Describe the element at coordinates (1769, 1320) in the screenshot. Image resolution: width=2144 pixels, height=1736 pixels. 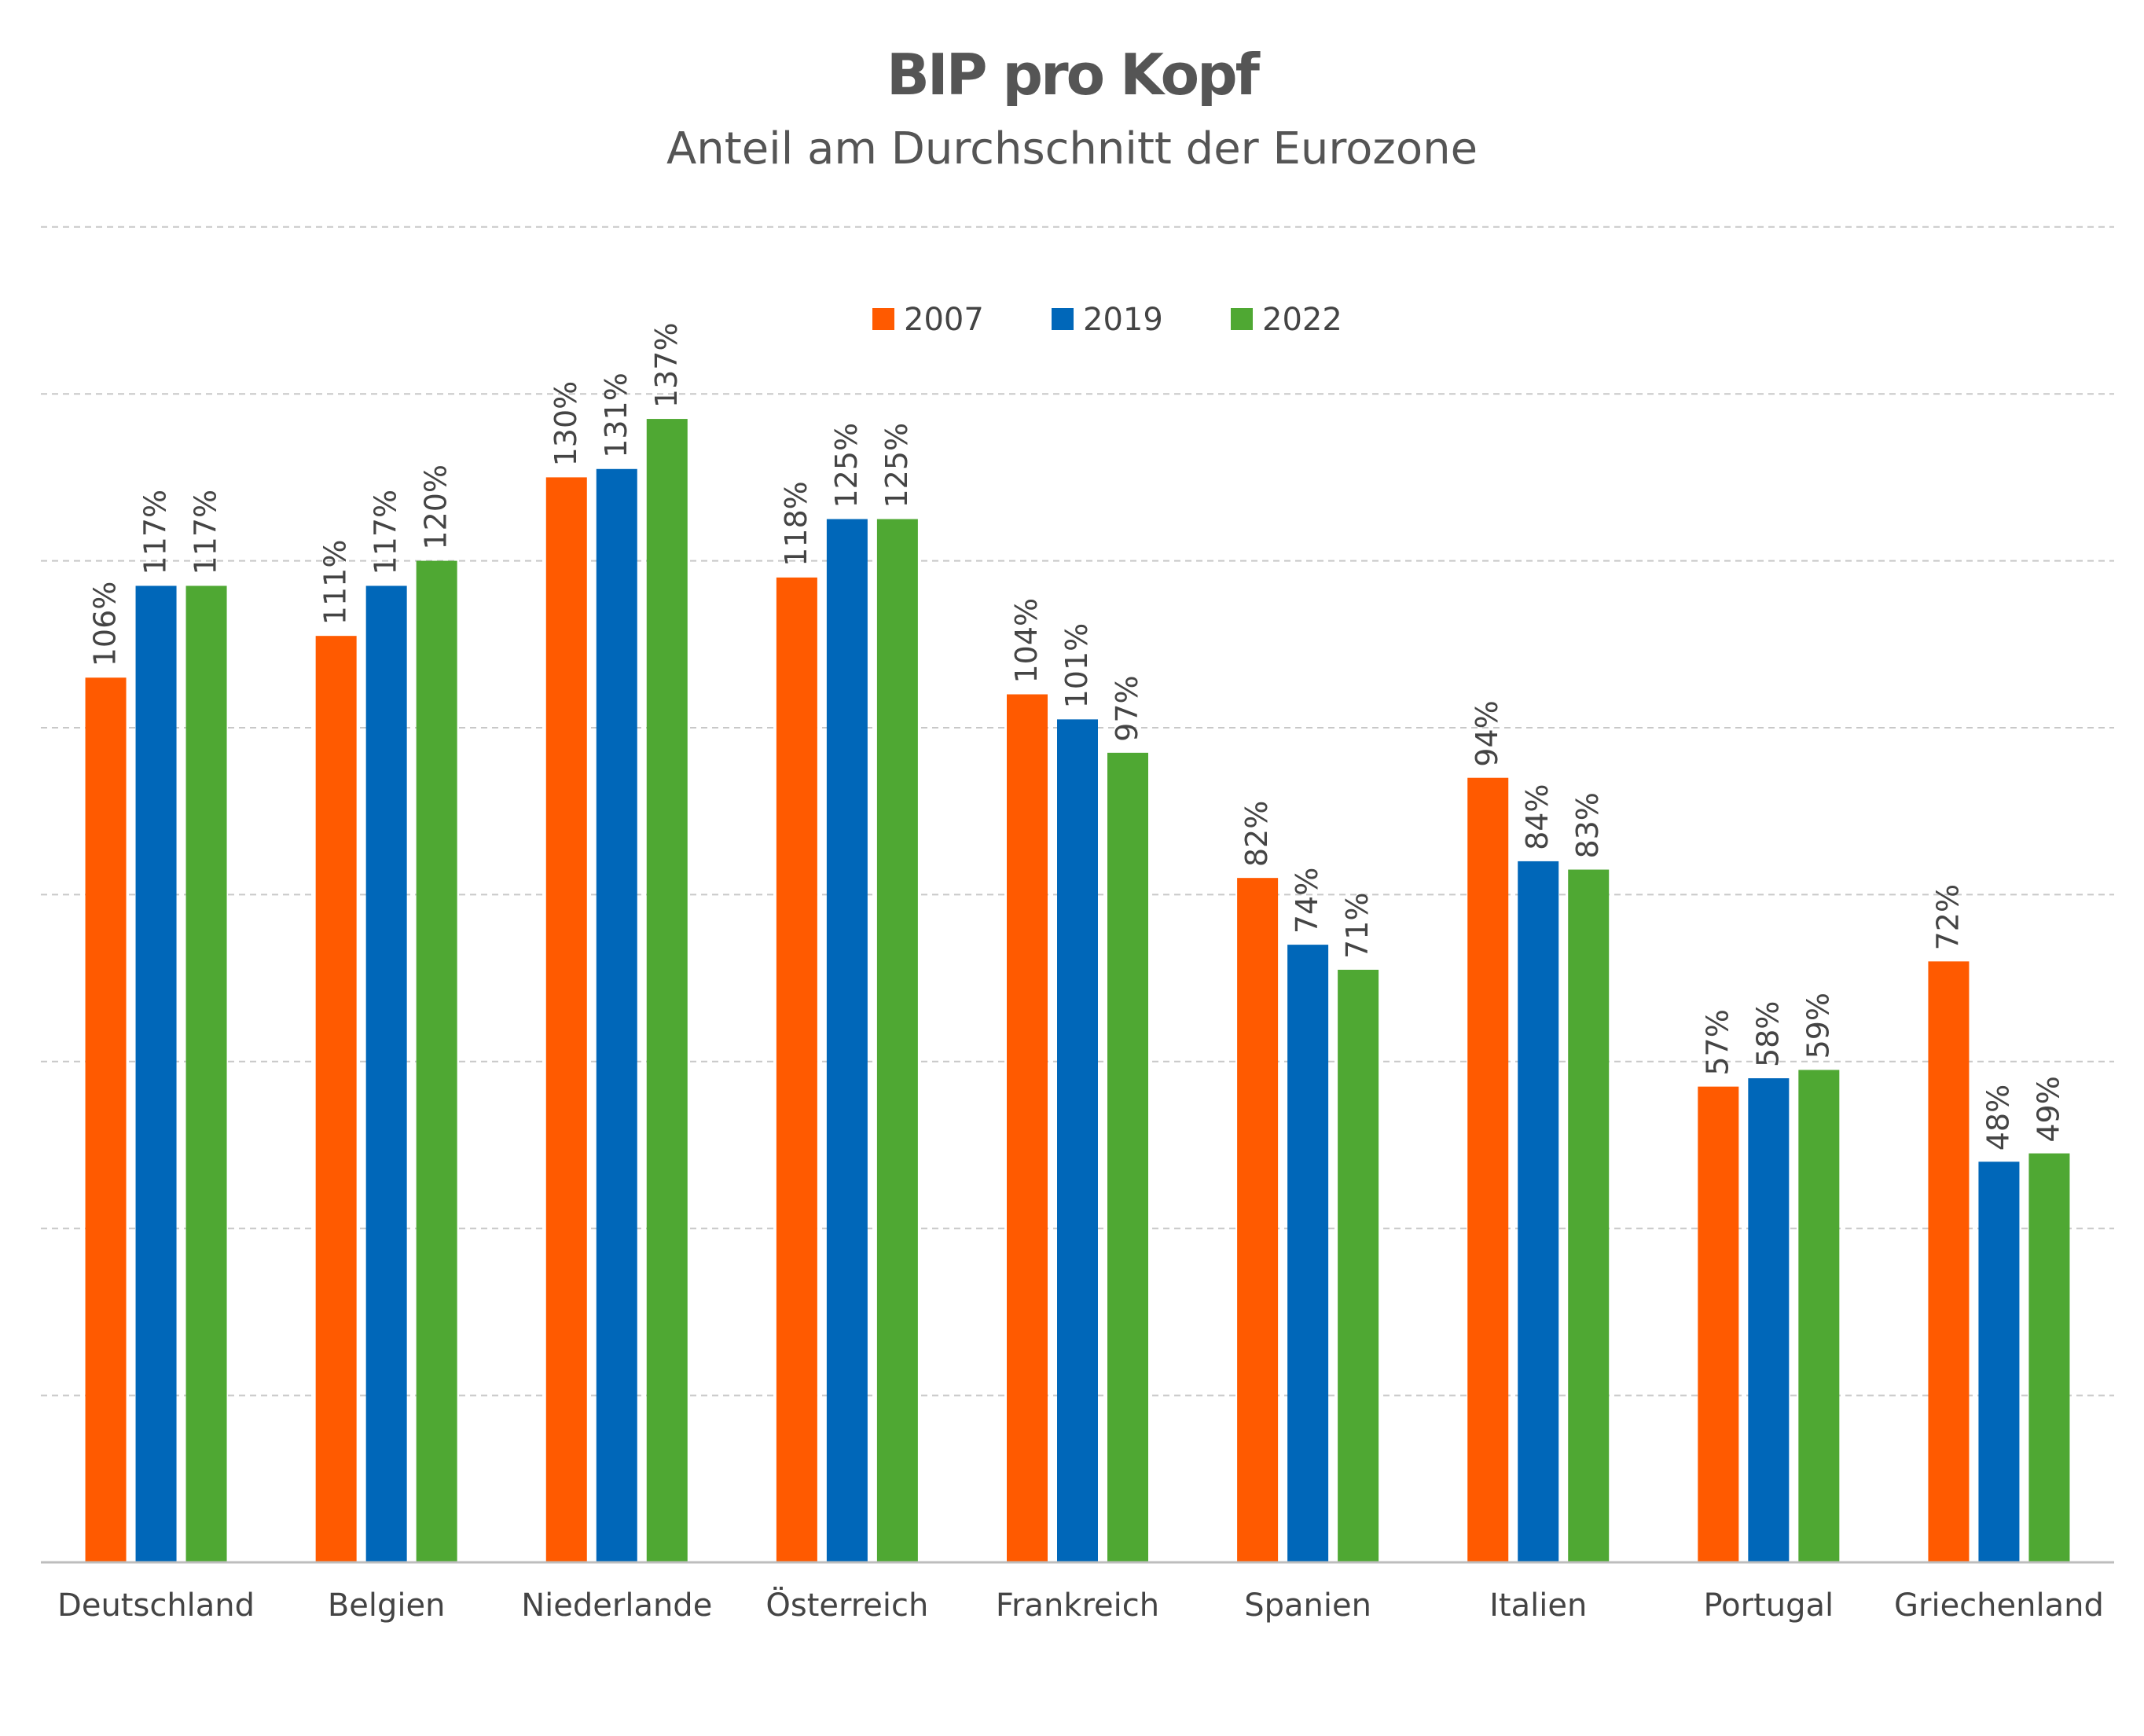
I see `bar-portugal-2019` at that location.